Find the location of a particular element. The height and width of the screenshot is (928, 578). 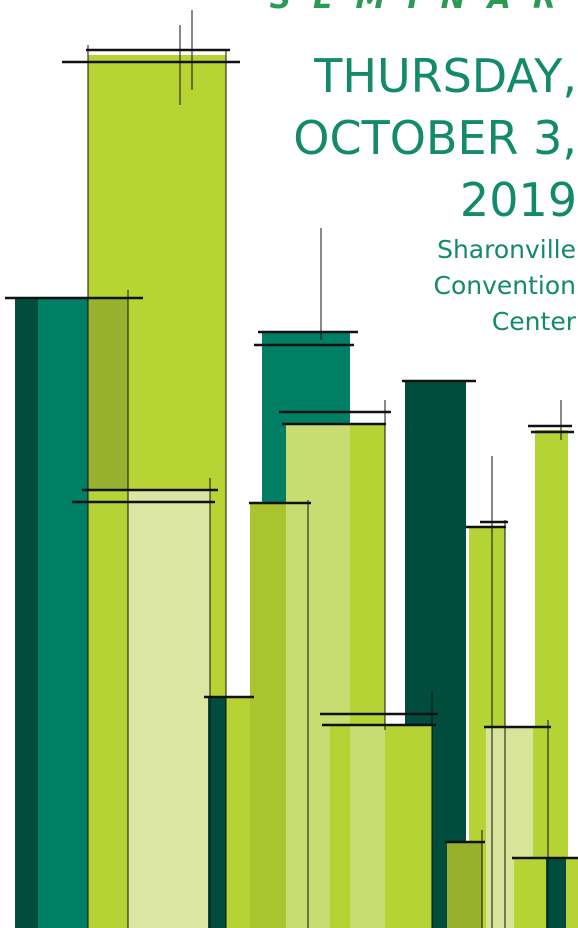

date-line: THURSDAY, is located at coordinates (445, 76).